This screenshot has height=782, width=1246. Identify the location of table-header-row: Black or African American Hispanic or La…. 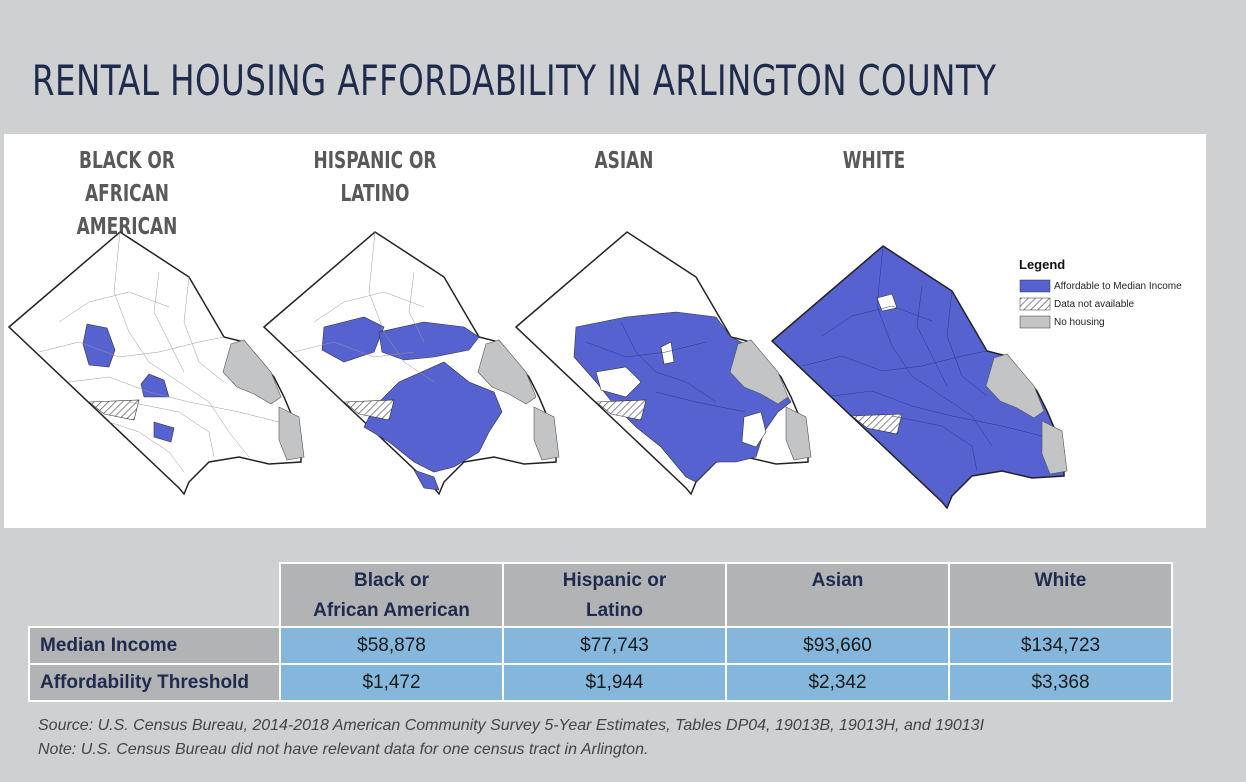
(601, 595).